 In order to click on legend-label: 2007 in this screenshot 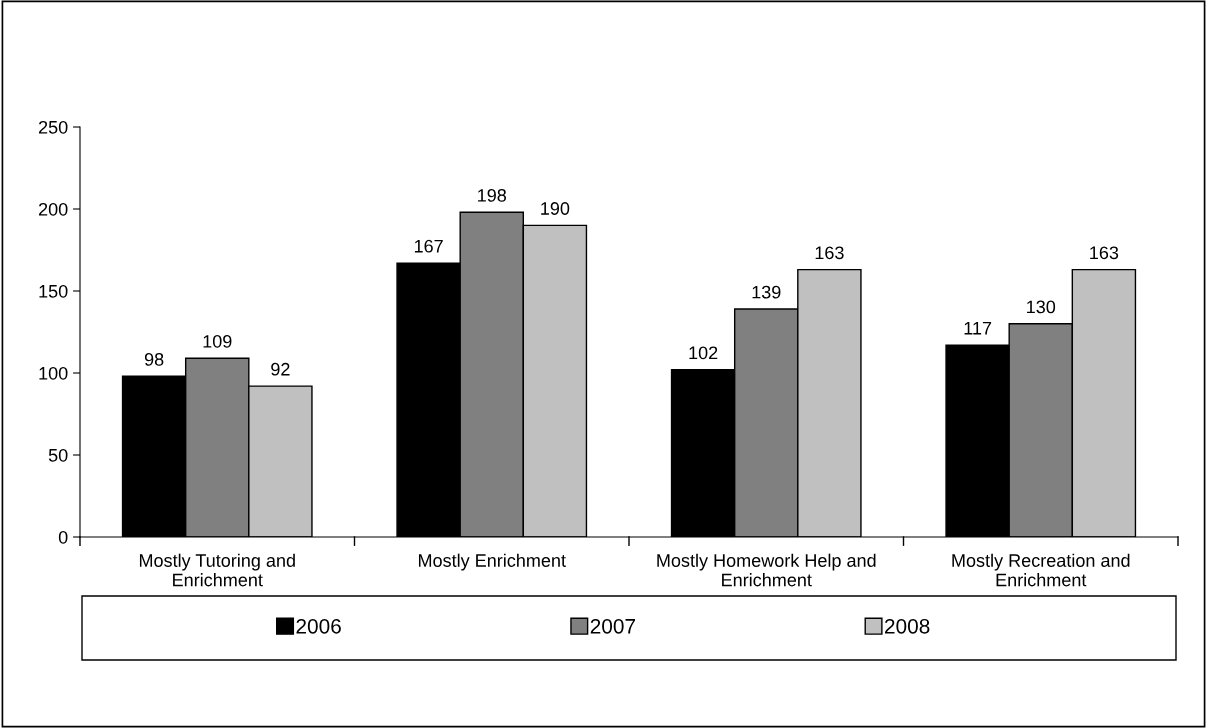, I will do `click(612, 626)`.